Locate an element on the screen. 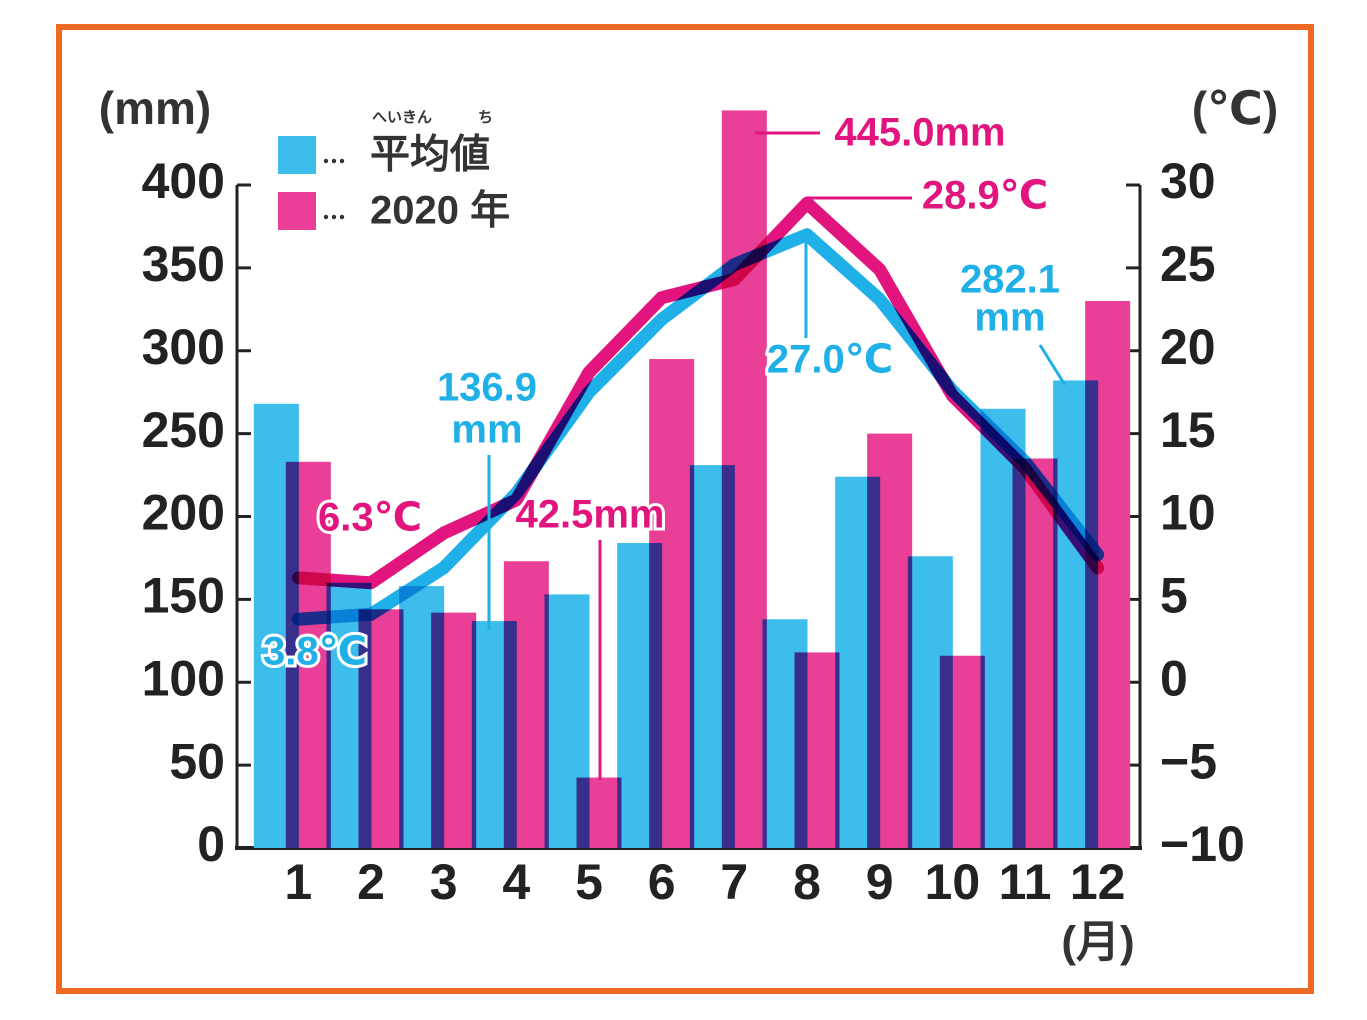  legend-ruby: へいきん is located at coordinates (402, 117).